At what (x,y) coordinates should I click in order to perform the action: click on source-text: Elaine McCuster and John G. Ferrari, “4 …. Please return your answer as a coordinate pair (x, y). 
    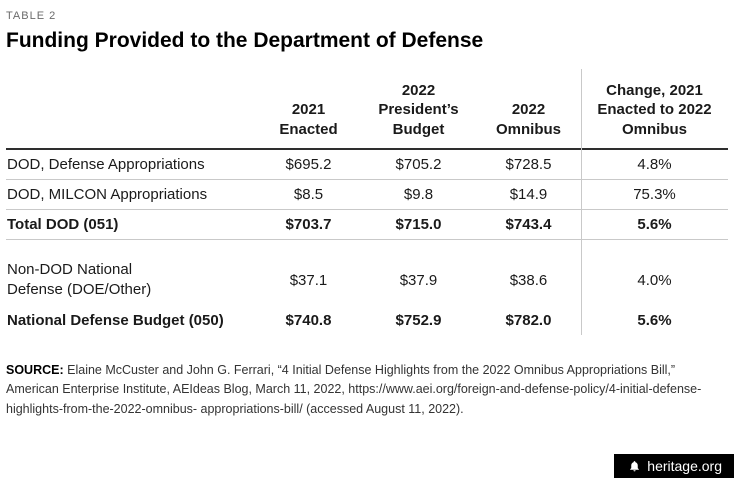
    Looking at the image, I should click on (354, 389).